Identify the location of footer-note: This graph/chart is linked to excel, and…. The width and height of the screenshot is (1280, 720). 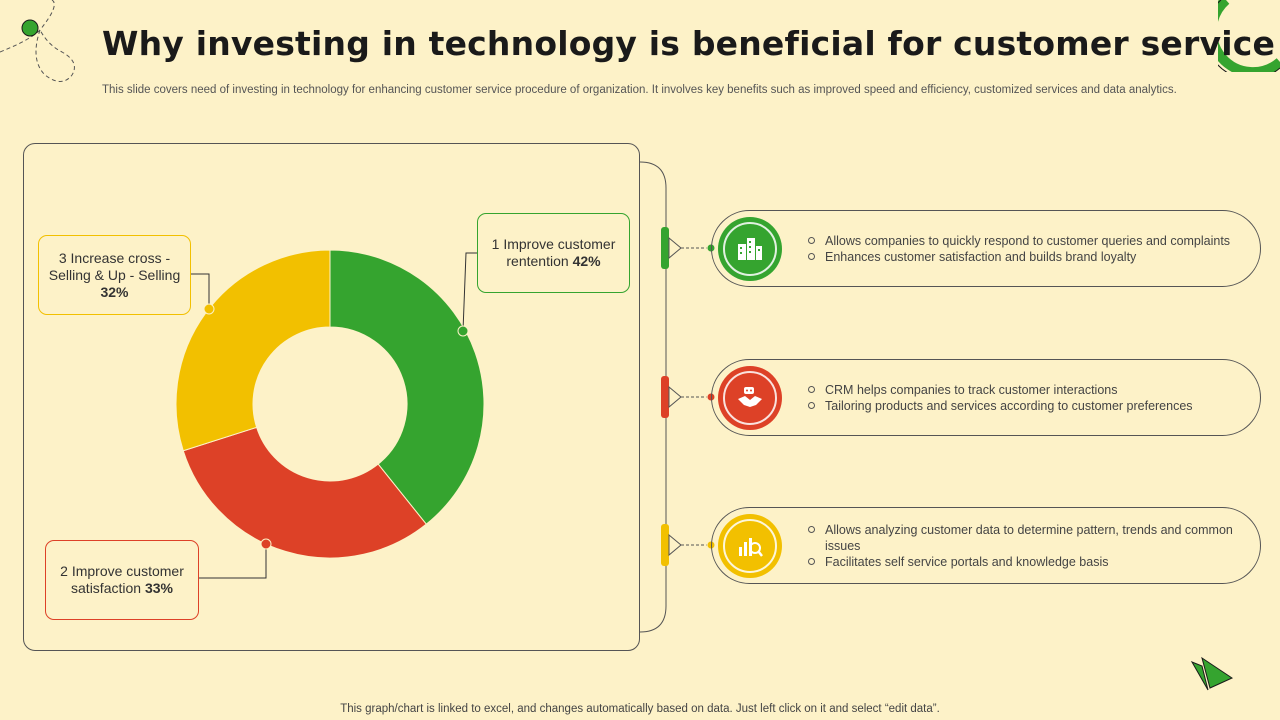
(640, 709).